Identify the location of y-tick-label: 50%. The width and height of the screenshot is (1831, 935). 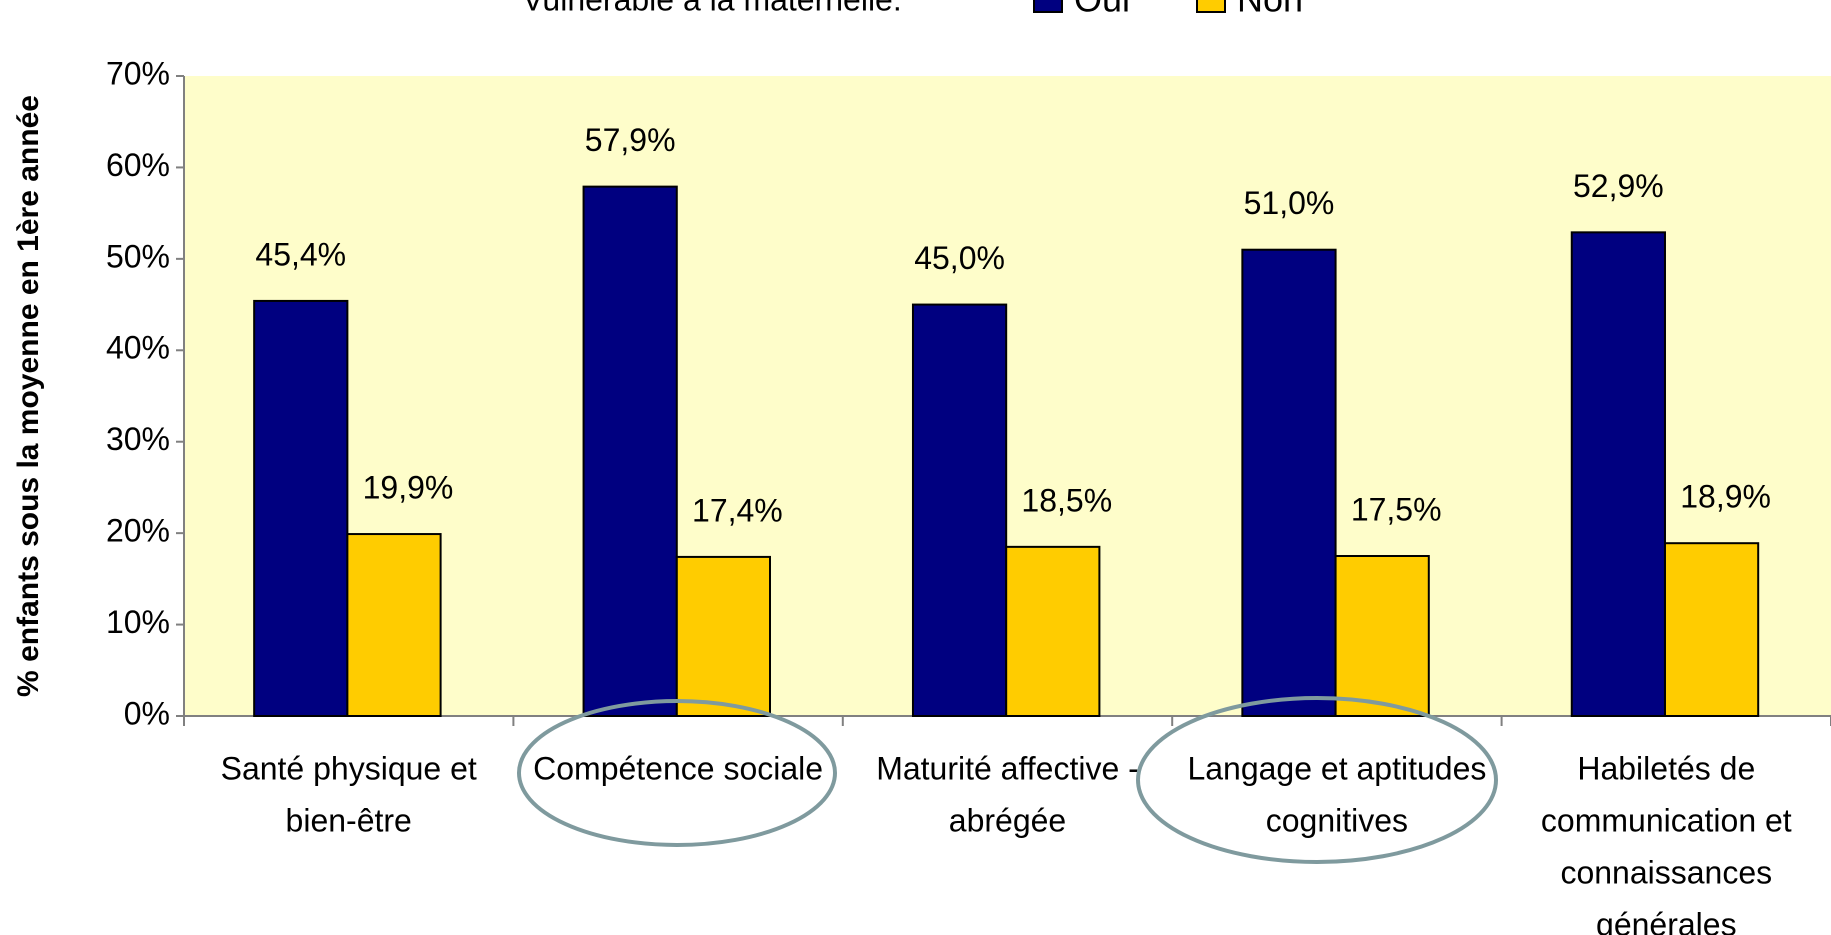
(138, 256).